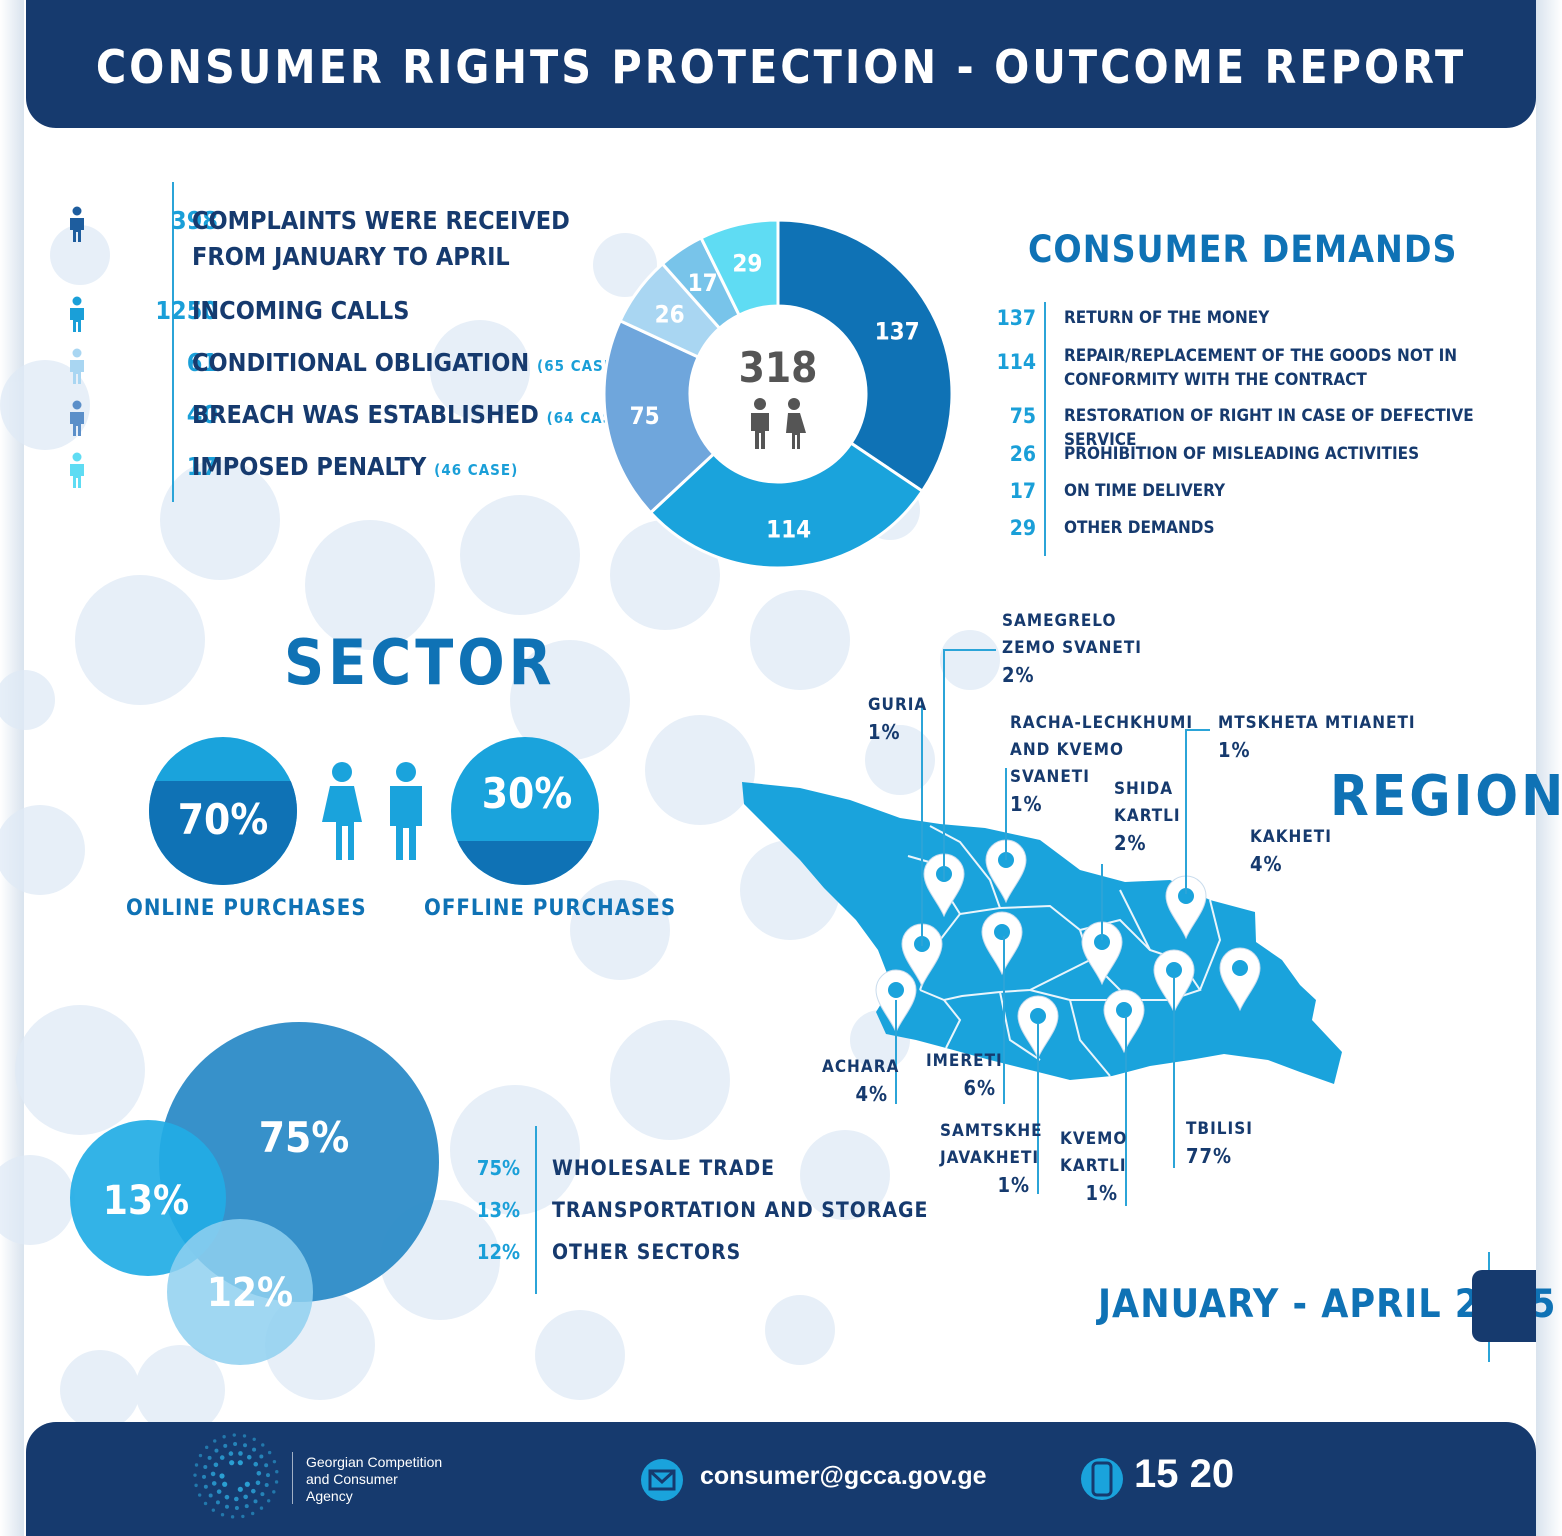 The width and height of the screenshot is (1562, 1536). Describe the element at coordinates (645, 416) in the screenshot. I see `donut-slice-label: 75` at that location.